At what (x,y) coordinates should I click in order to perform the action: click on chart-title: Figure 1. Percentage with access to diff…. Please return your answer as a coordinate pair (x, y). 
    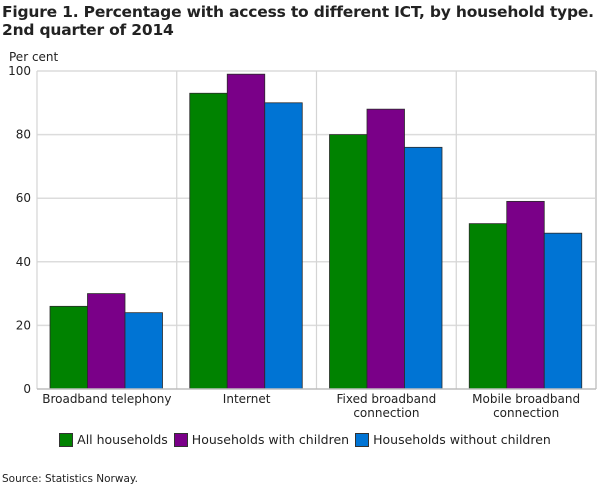
    Looking at the image, I should click on (298, 21).